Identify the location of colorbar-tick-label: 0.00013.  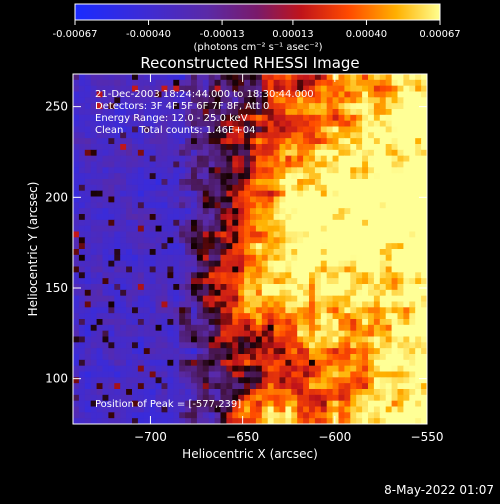
(292, 34).